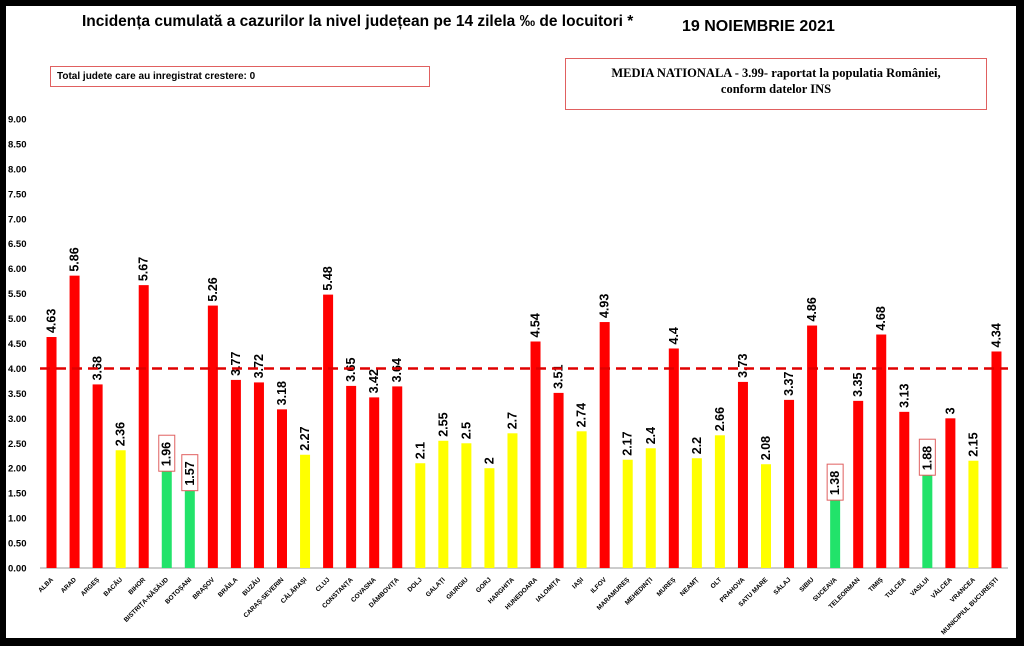  I want to click on value-label: 2.36, so click(121, 434).